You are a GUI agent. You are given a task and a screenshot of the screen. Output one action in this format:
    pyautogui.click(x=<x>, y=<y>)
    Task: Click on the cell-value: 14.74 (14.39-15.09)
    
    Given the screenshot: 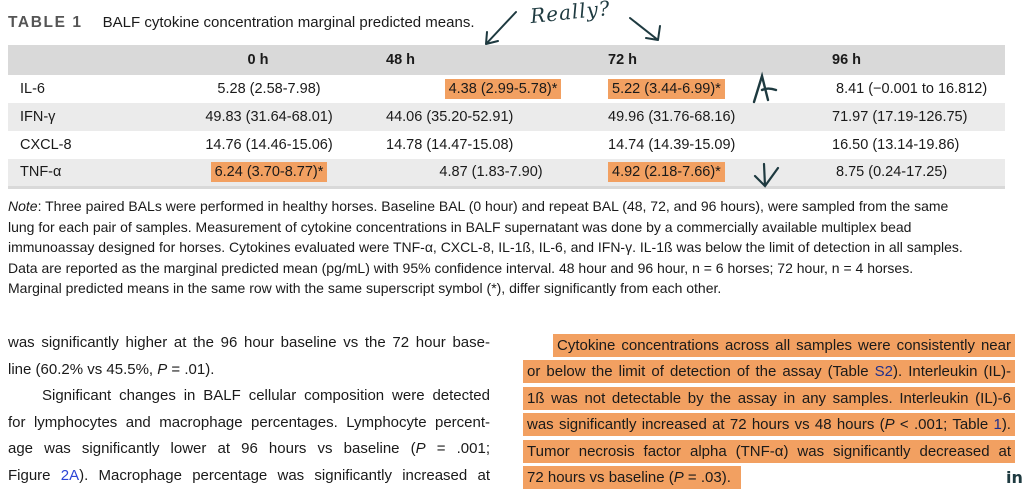 What is the action you would take?
    pyautogui.click(x=672, y=145)
    